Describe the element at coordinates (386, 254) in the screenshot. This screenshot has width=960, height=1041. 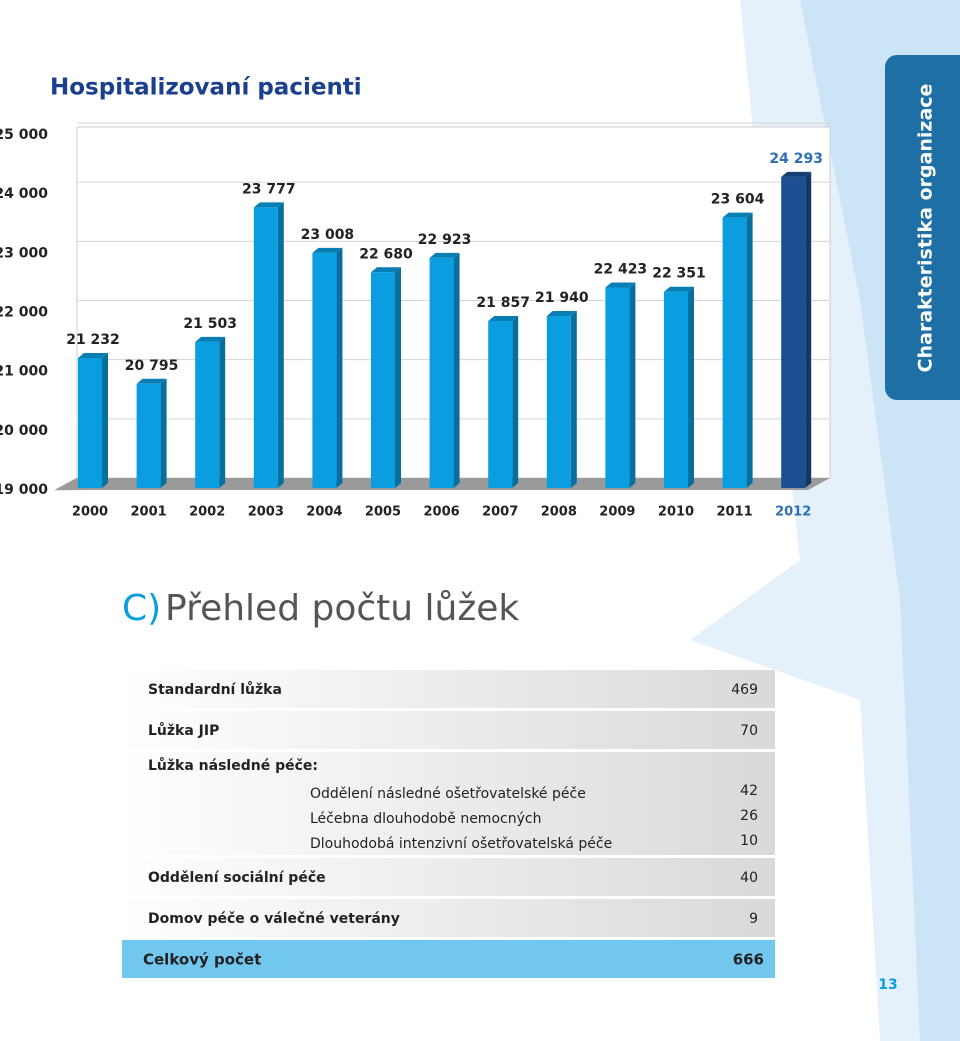
I see `value-label: 22 680` at that location.